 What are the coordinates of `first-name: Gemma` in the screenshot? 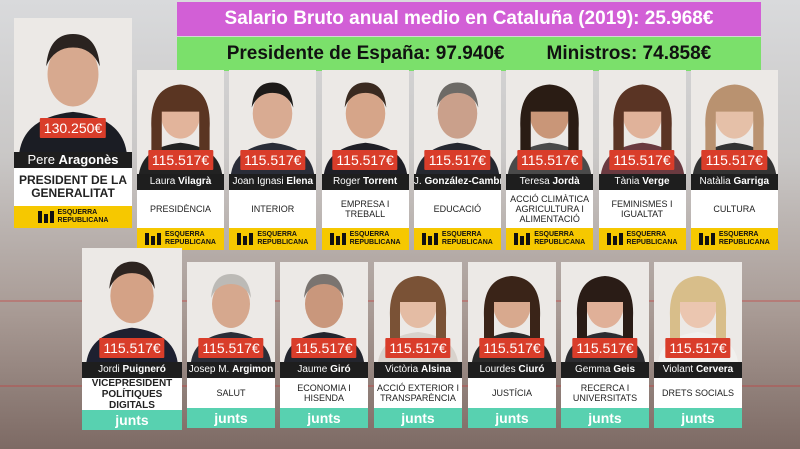 It's located at (594, 369).